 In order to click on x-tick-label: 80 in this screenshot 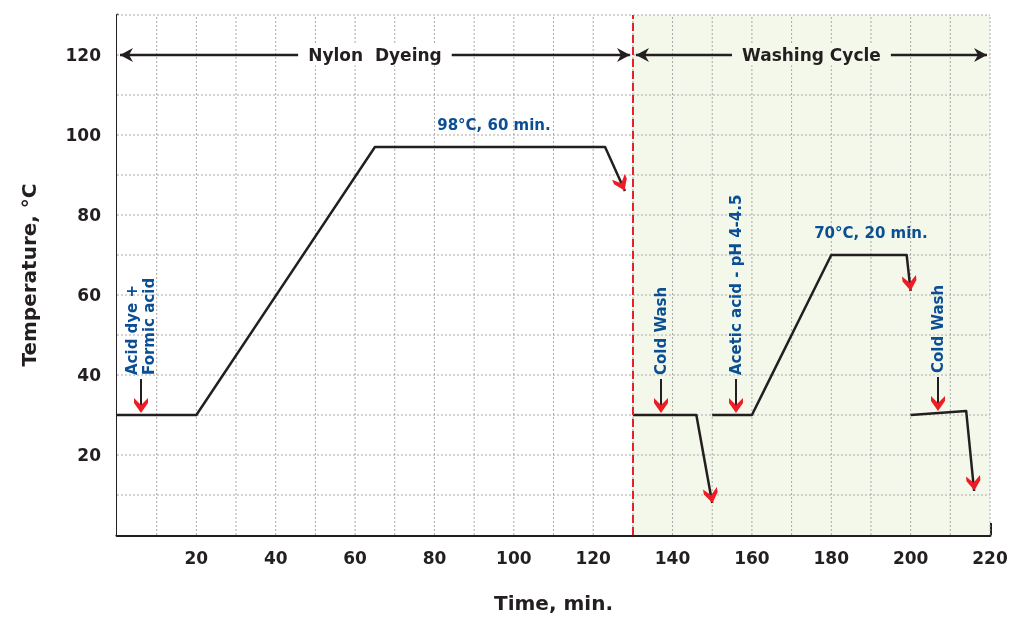, I will do `click(434, 557)`.